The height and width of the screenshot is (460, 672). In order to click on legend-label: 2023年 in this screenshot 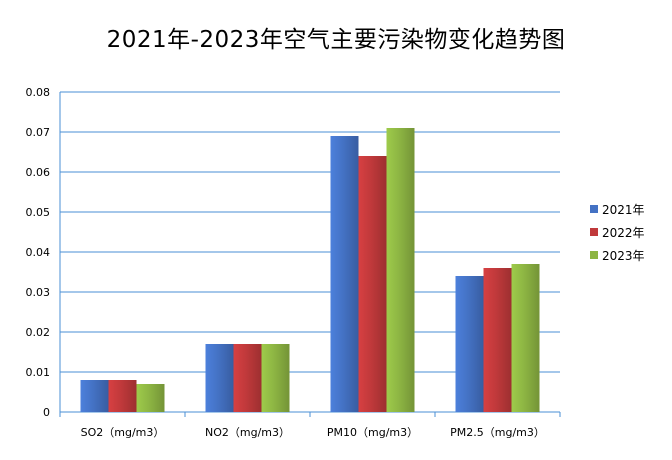, I will do `click(623, 256)`.